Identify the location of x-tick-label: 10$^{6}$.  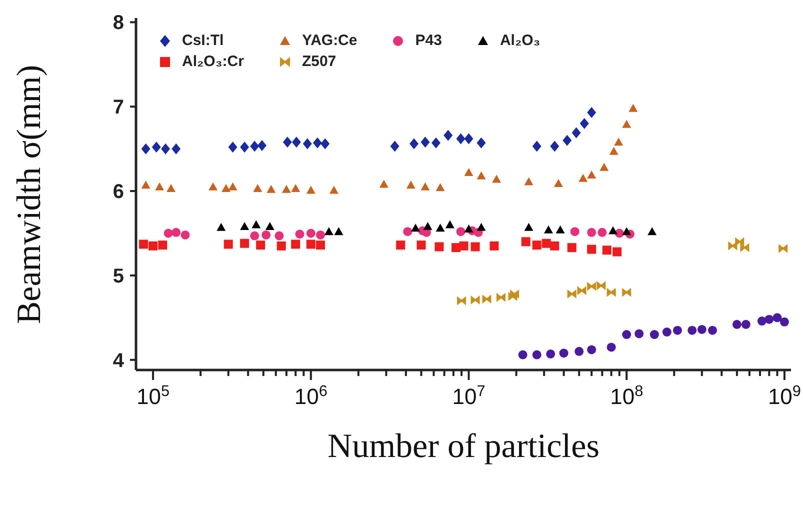
(311, 395).